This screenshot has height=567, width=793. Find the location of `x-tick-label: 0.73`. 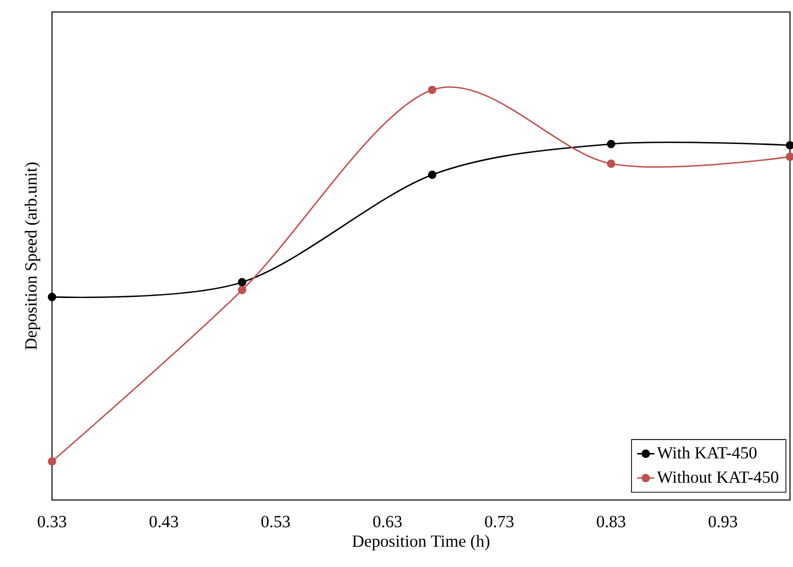

x-tick-label: 0.73 is located at coordinates (499, 522).